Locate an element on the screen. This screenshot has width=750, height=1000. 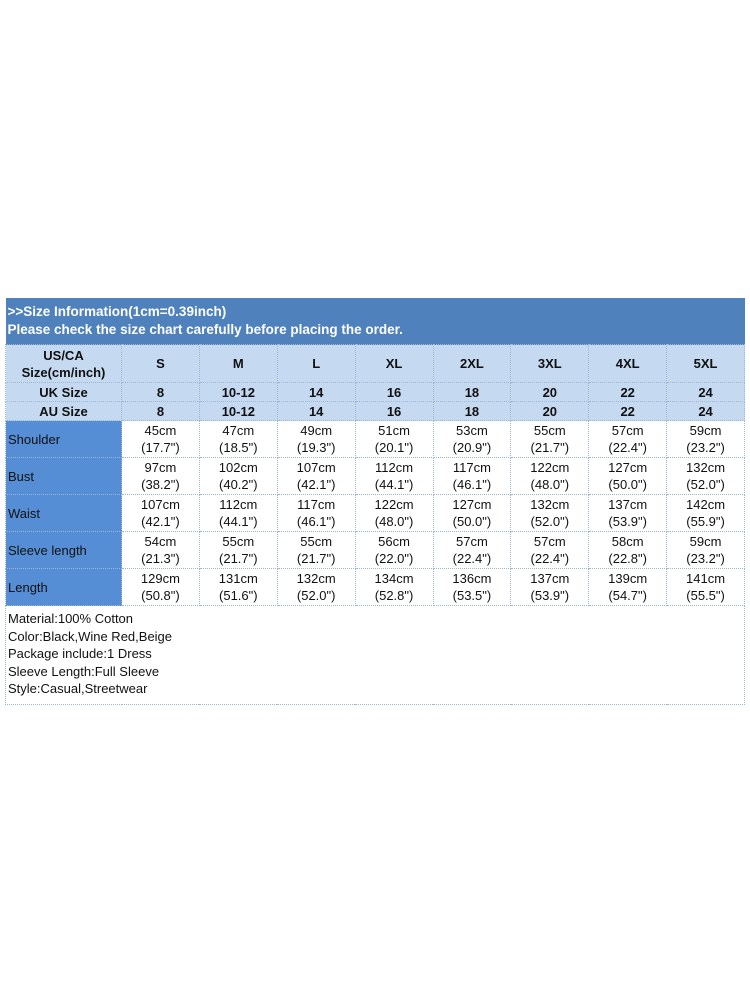
measurement-cell: 57cm (22.4") is located at coordinates (628, 439).